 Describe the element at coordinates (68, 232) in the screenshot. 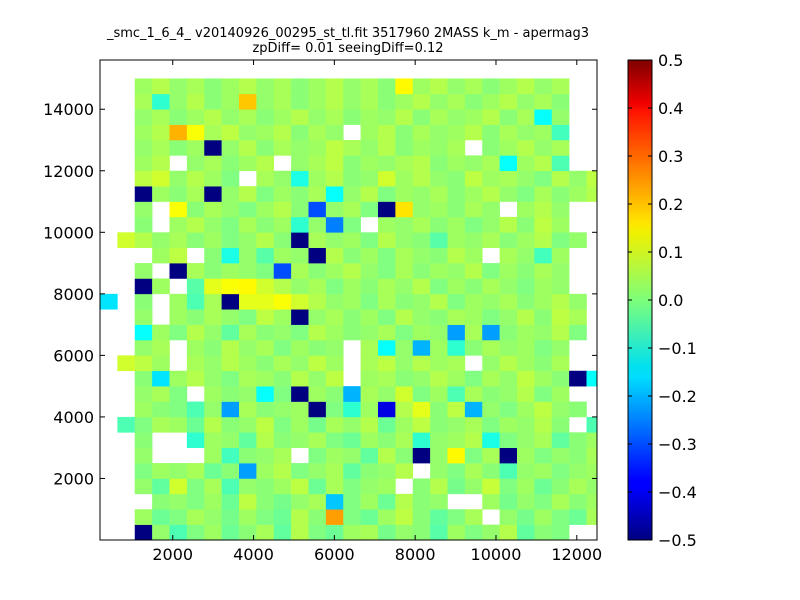

I see `y-tick-label: 10000` at that location.